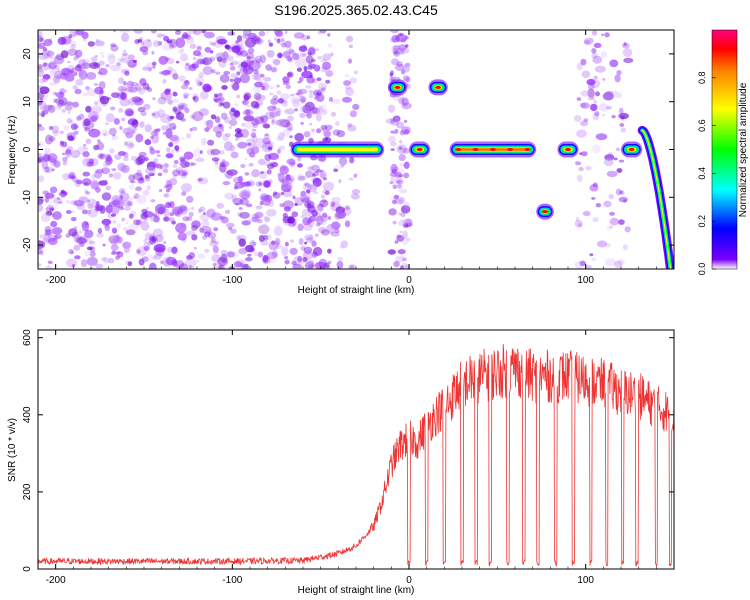 The image size is (750, 600). I want to click on colorbar-tick-label: 0.4, so click(702, 173).